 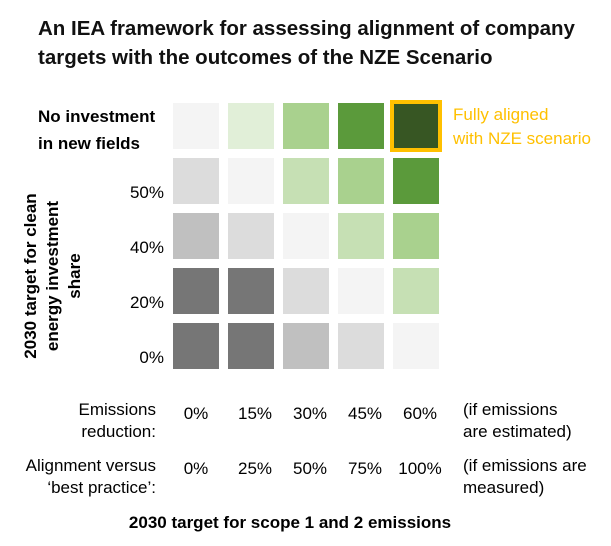 I want to click on alignment-value-50: 50%, so click(x=310, y=468).